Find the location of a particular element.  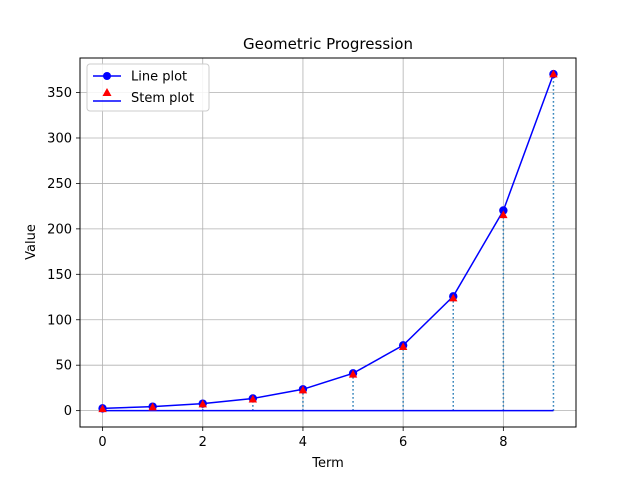

x-tick-label: 4 is located at coordinates (303, 442).